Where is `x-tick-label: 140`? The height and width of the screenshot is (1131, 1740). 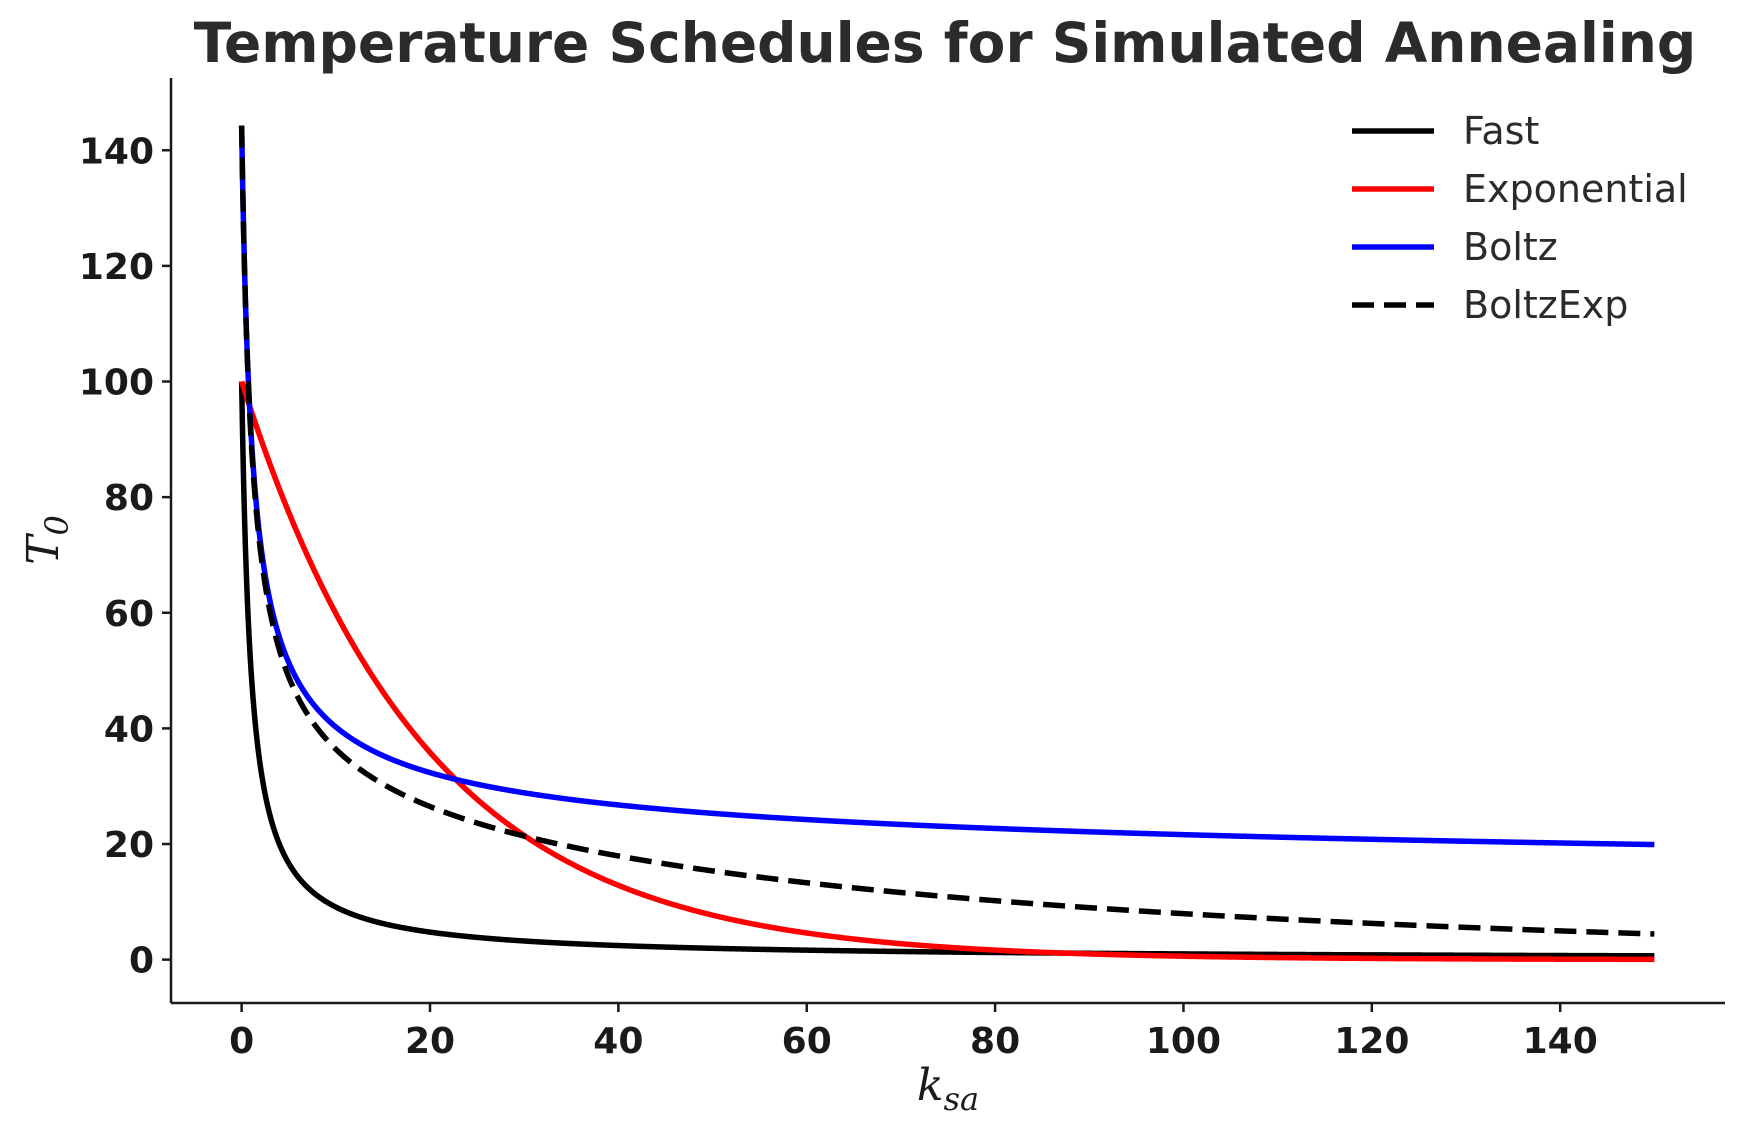 x-tick-label: 140 is located at coordinates (1560, 1041).